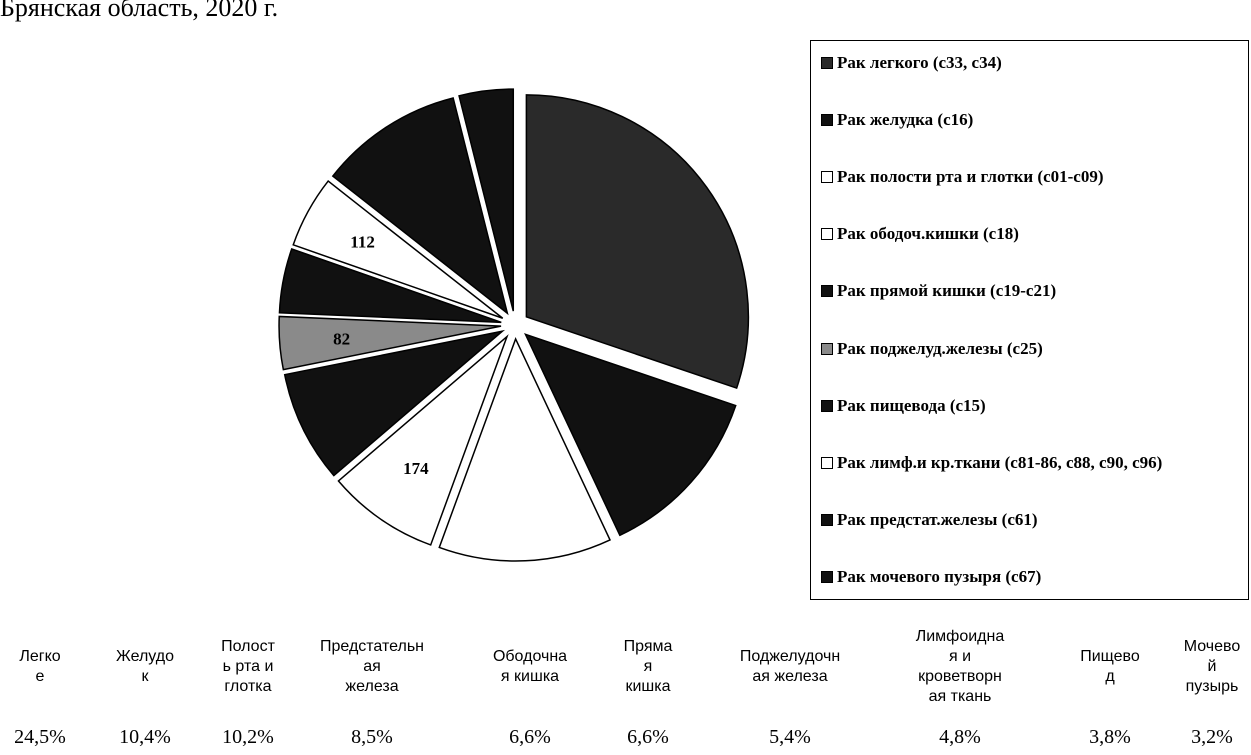  I want to click on legend-item: Рак ободоч.кишки (с18), so click(1029, 234).